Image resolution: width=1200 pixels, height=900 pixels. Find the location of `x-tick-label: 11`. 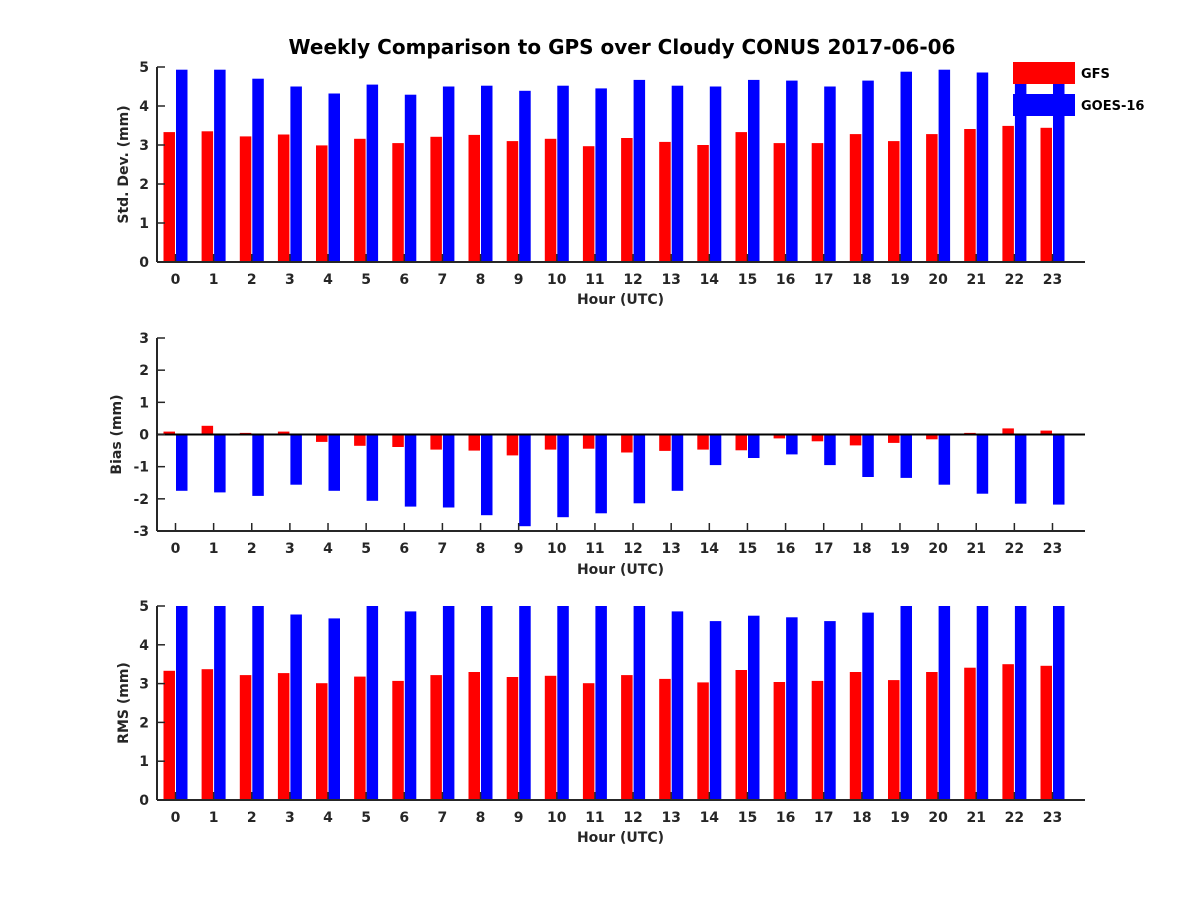

x-tick-label: 11 is located at coordinates (594, 549).